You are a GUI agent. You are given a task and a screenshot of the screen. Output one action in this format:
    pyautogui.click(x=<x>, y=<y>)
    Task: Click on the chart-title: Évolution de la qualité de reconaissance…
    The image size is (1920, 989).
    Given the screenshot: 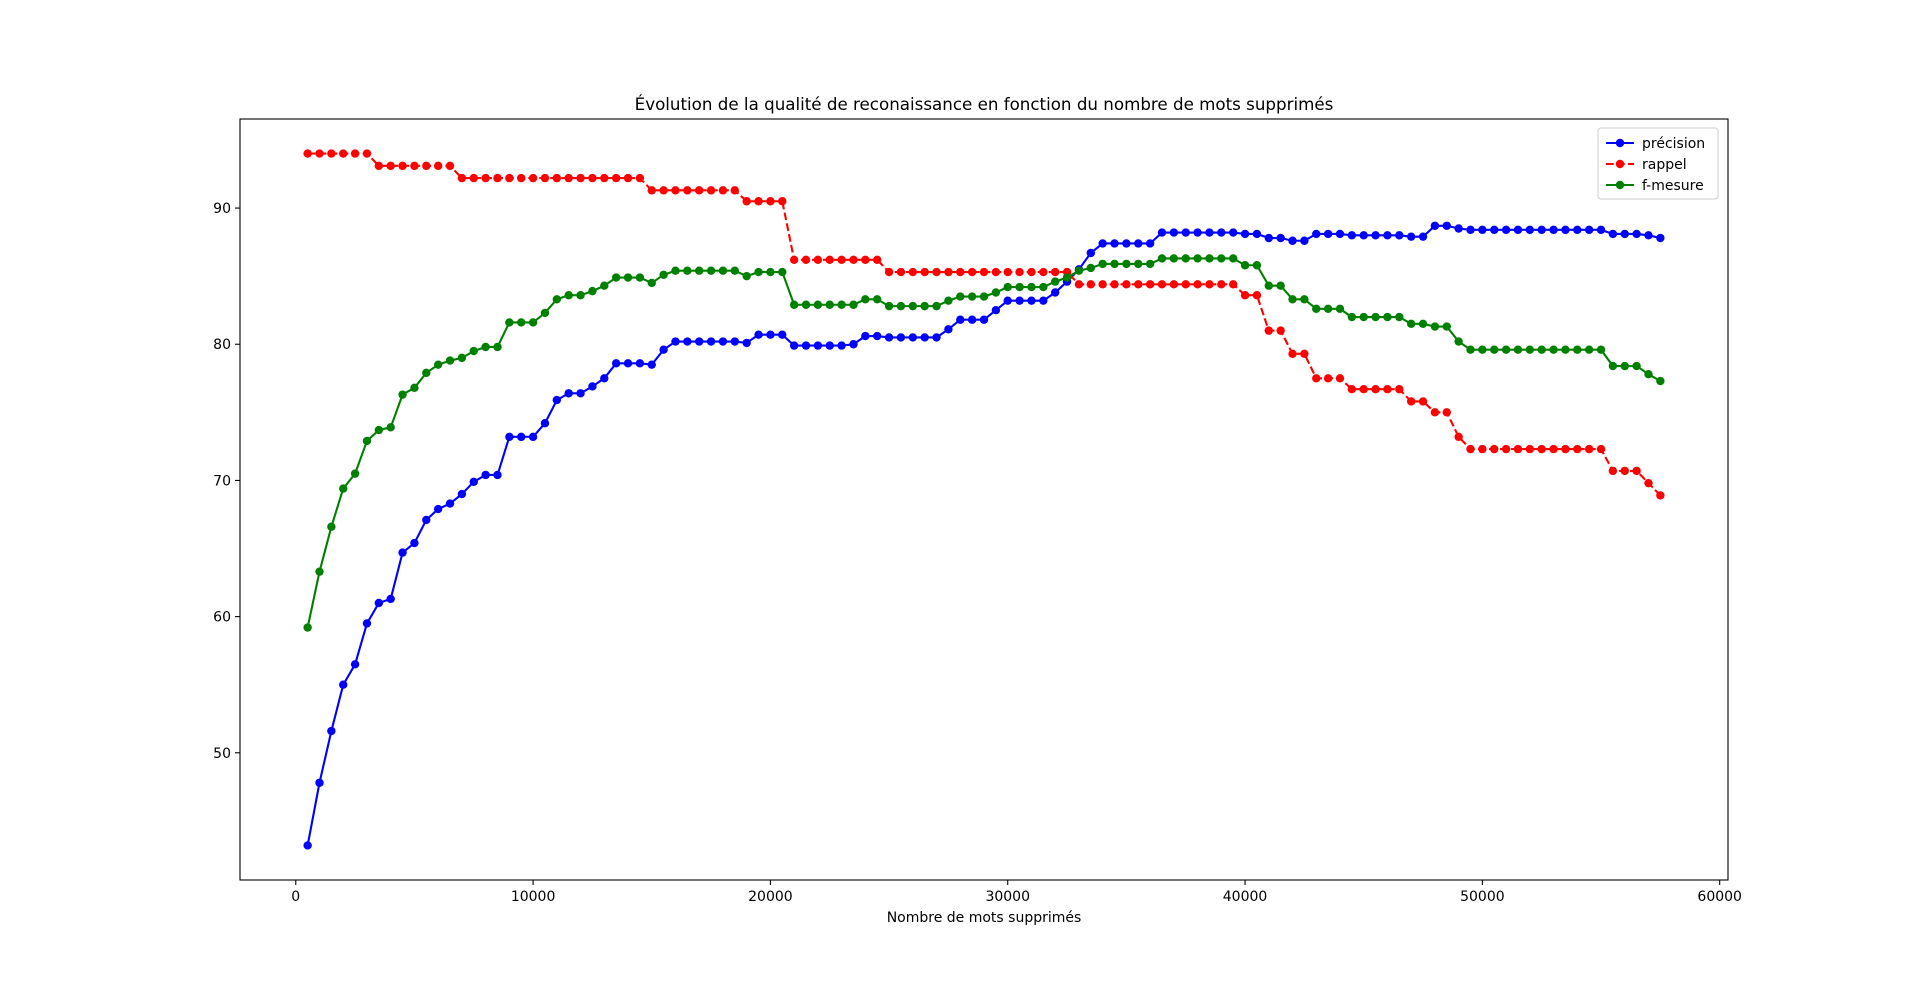 What is the action you would take?
    pyautogui.click(x=984, y=104)
    